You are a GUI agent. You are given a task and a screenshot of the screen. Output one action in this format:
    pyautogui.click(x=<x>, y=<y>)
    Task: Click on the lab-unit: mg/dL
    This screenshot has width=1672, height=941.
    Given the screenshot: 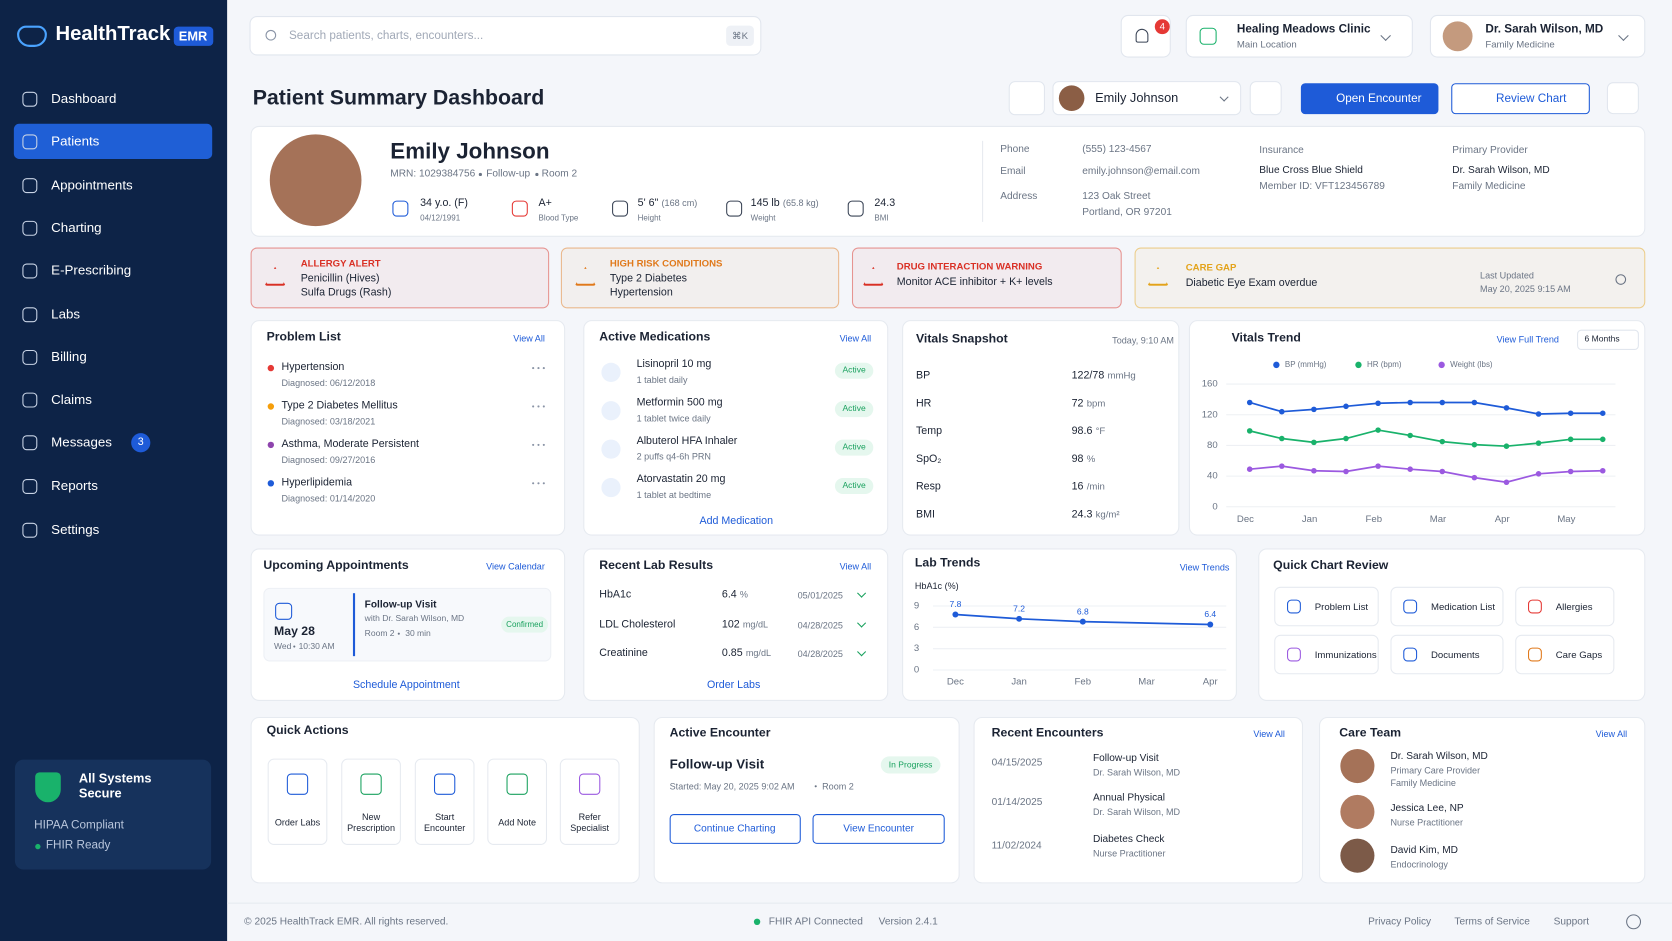 What is the action you would take?
    pyautogui.click(x=755, y=624)
    